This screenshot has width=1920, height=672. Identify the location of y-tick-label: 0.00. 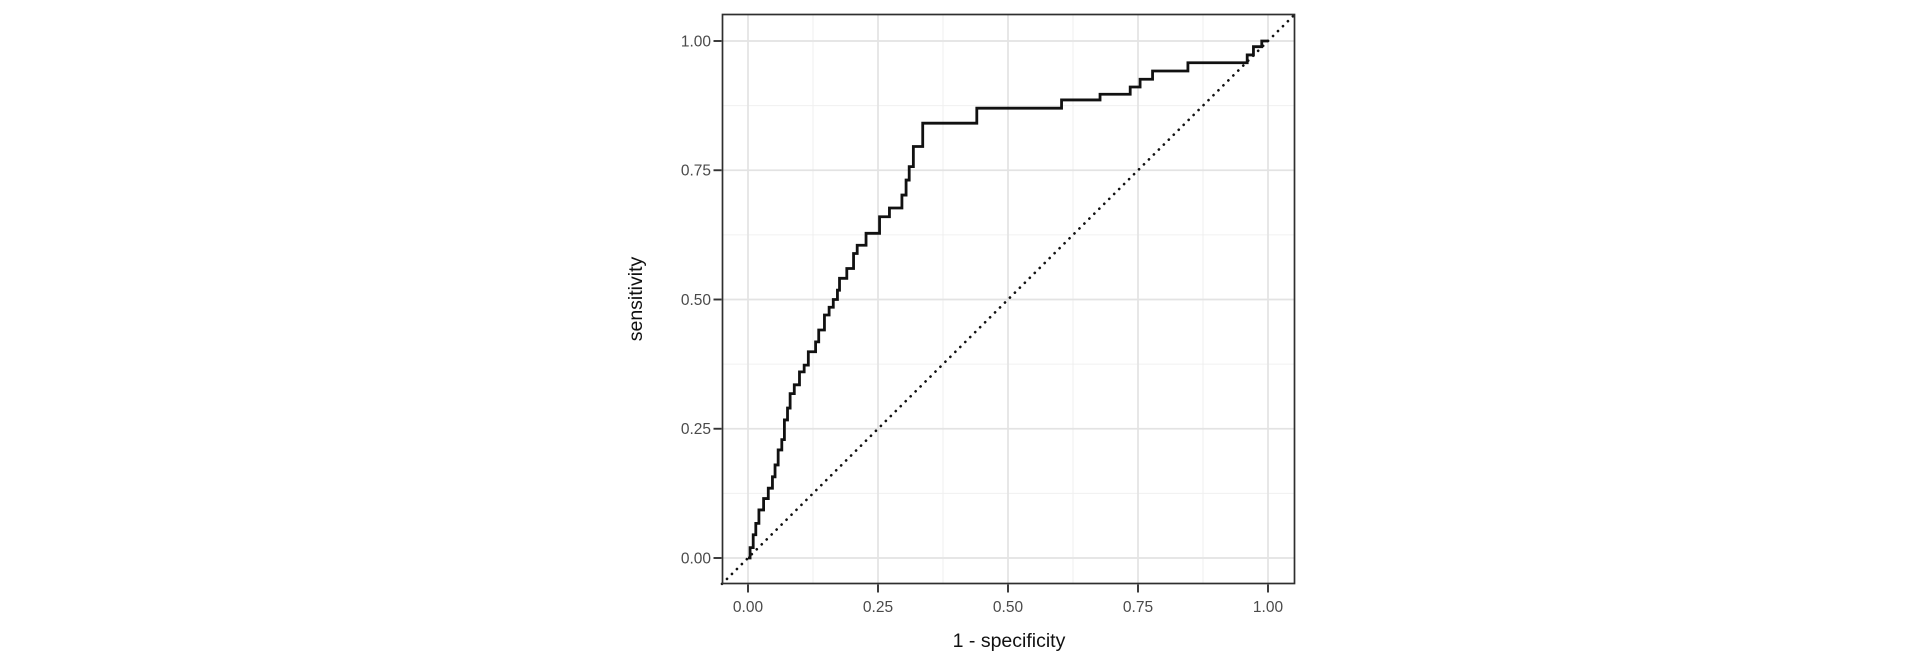
(696, 558).